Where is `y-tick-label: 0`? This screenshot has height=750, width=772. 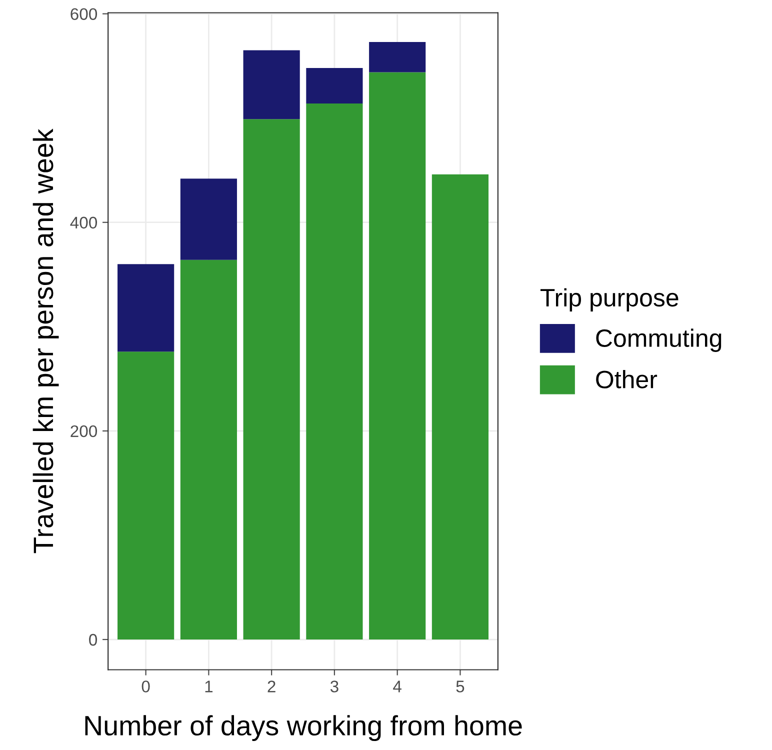 y-tick-label: 0 is located at coordinates (93, 640).